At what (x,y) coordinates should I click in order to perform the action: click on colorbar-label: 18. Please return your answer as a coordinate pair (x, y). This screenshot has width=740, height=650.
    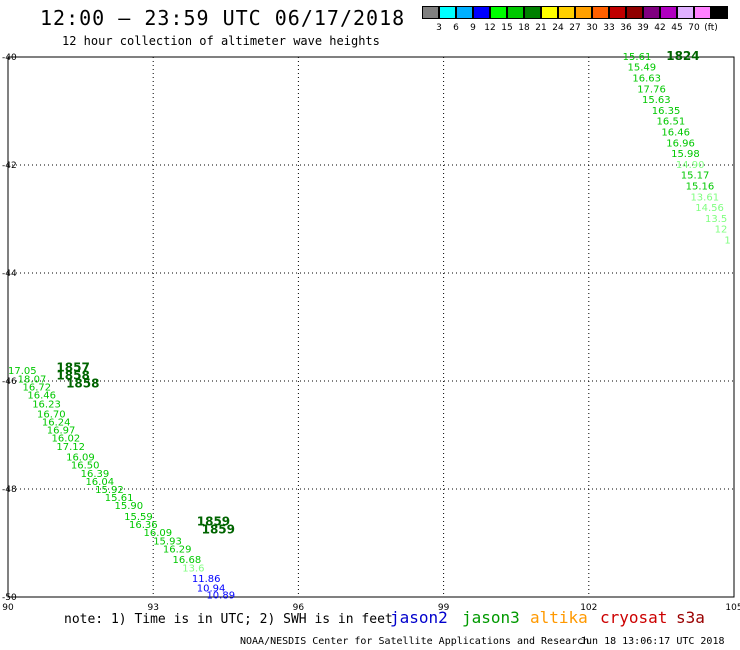
    Looking at the image, I should click on (524, 28).